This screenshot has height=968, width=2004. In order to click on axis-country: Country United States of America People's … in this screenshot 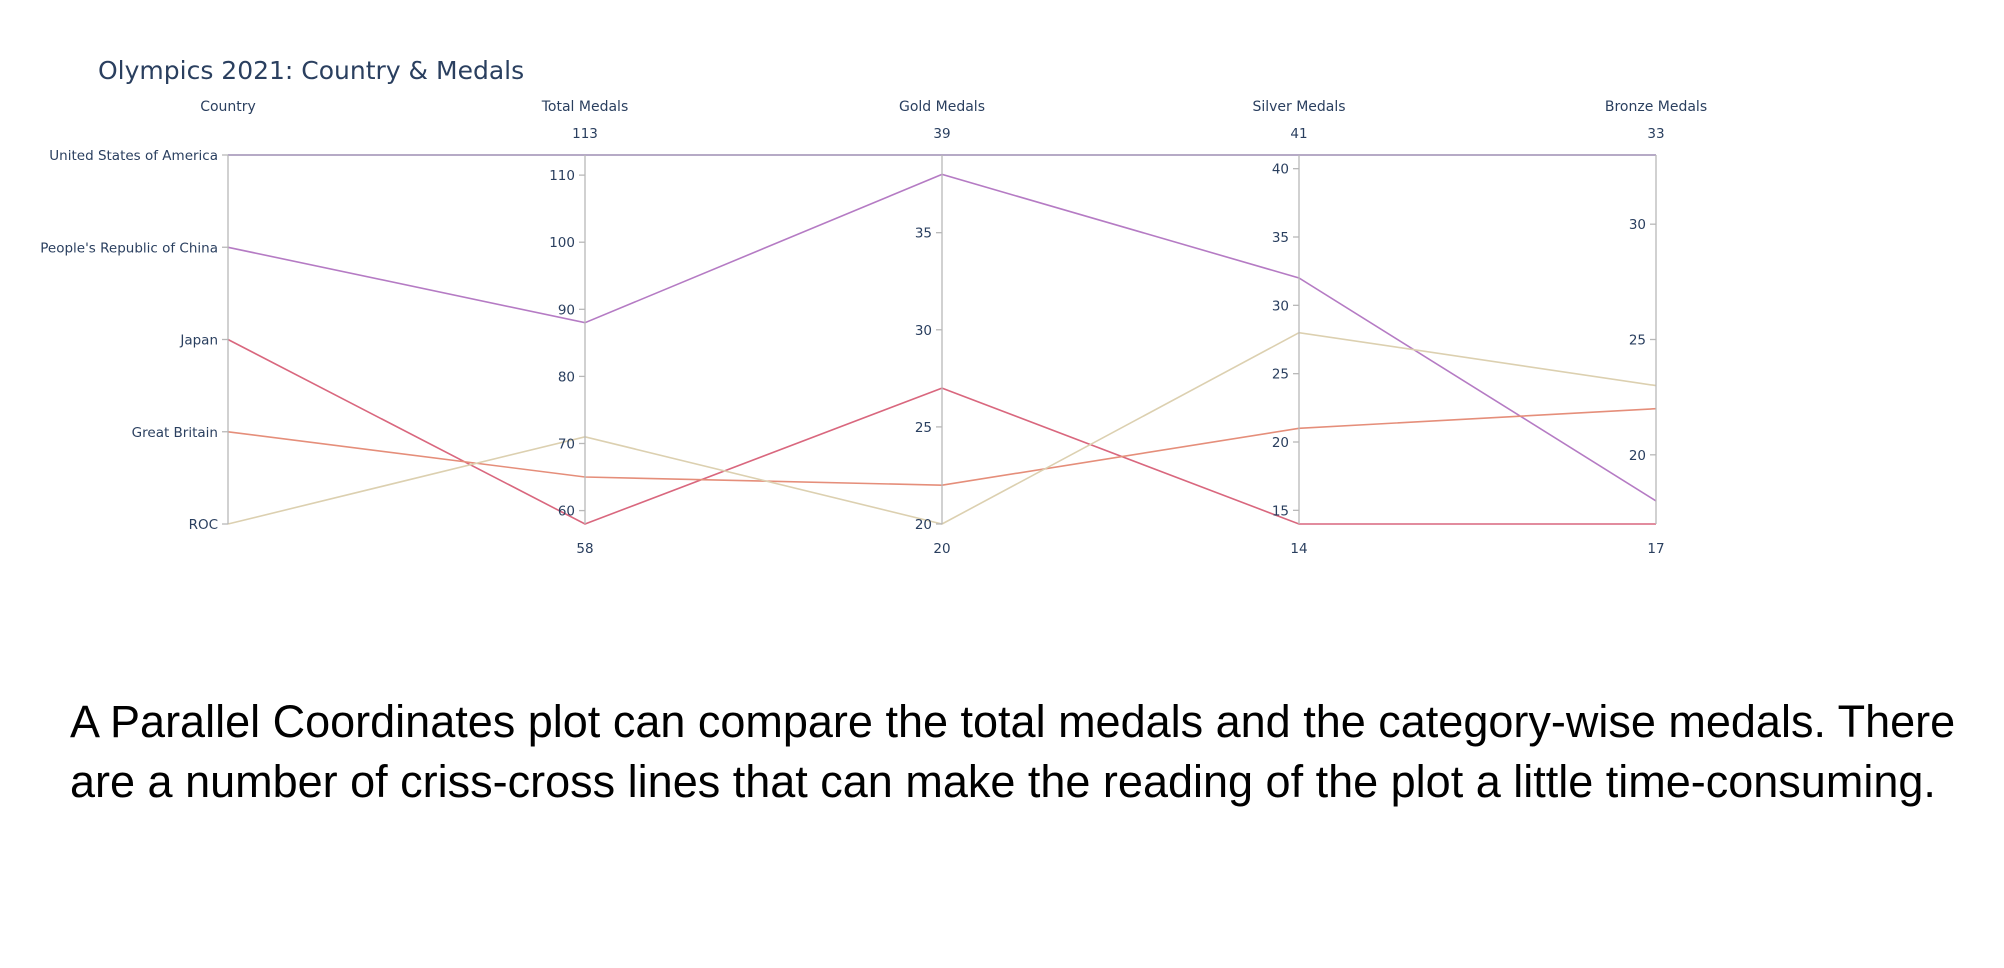, I will do `click(148, 316)`.